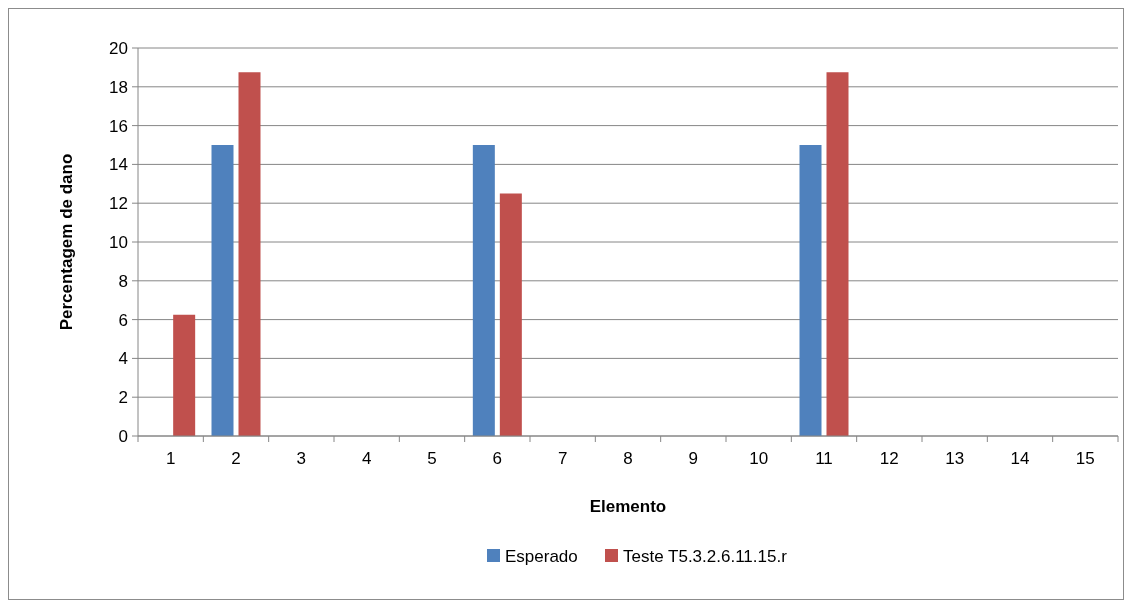  What do you see at coordinates (118, 126) in the screenshot?
I see `y-tick-label: 16` at bounding box center [118, 126].